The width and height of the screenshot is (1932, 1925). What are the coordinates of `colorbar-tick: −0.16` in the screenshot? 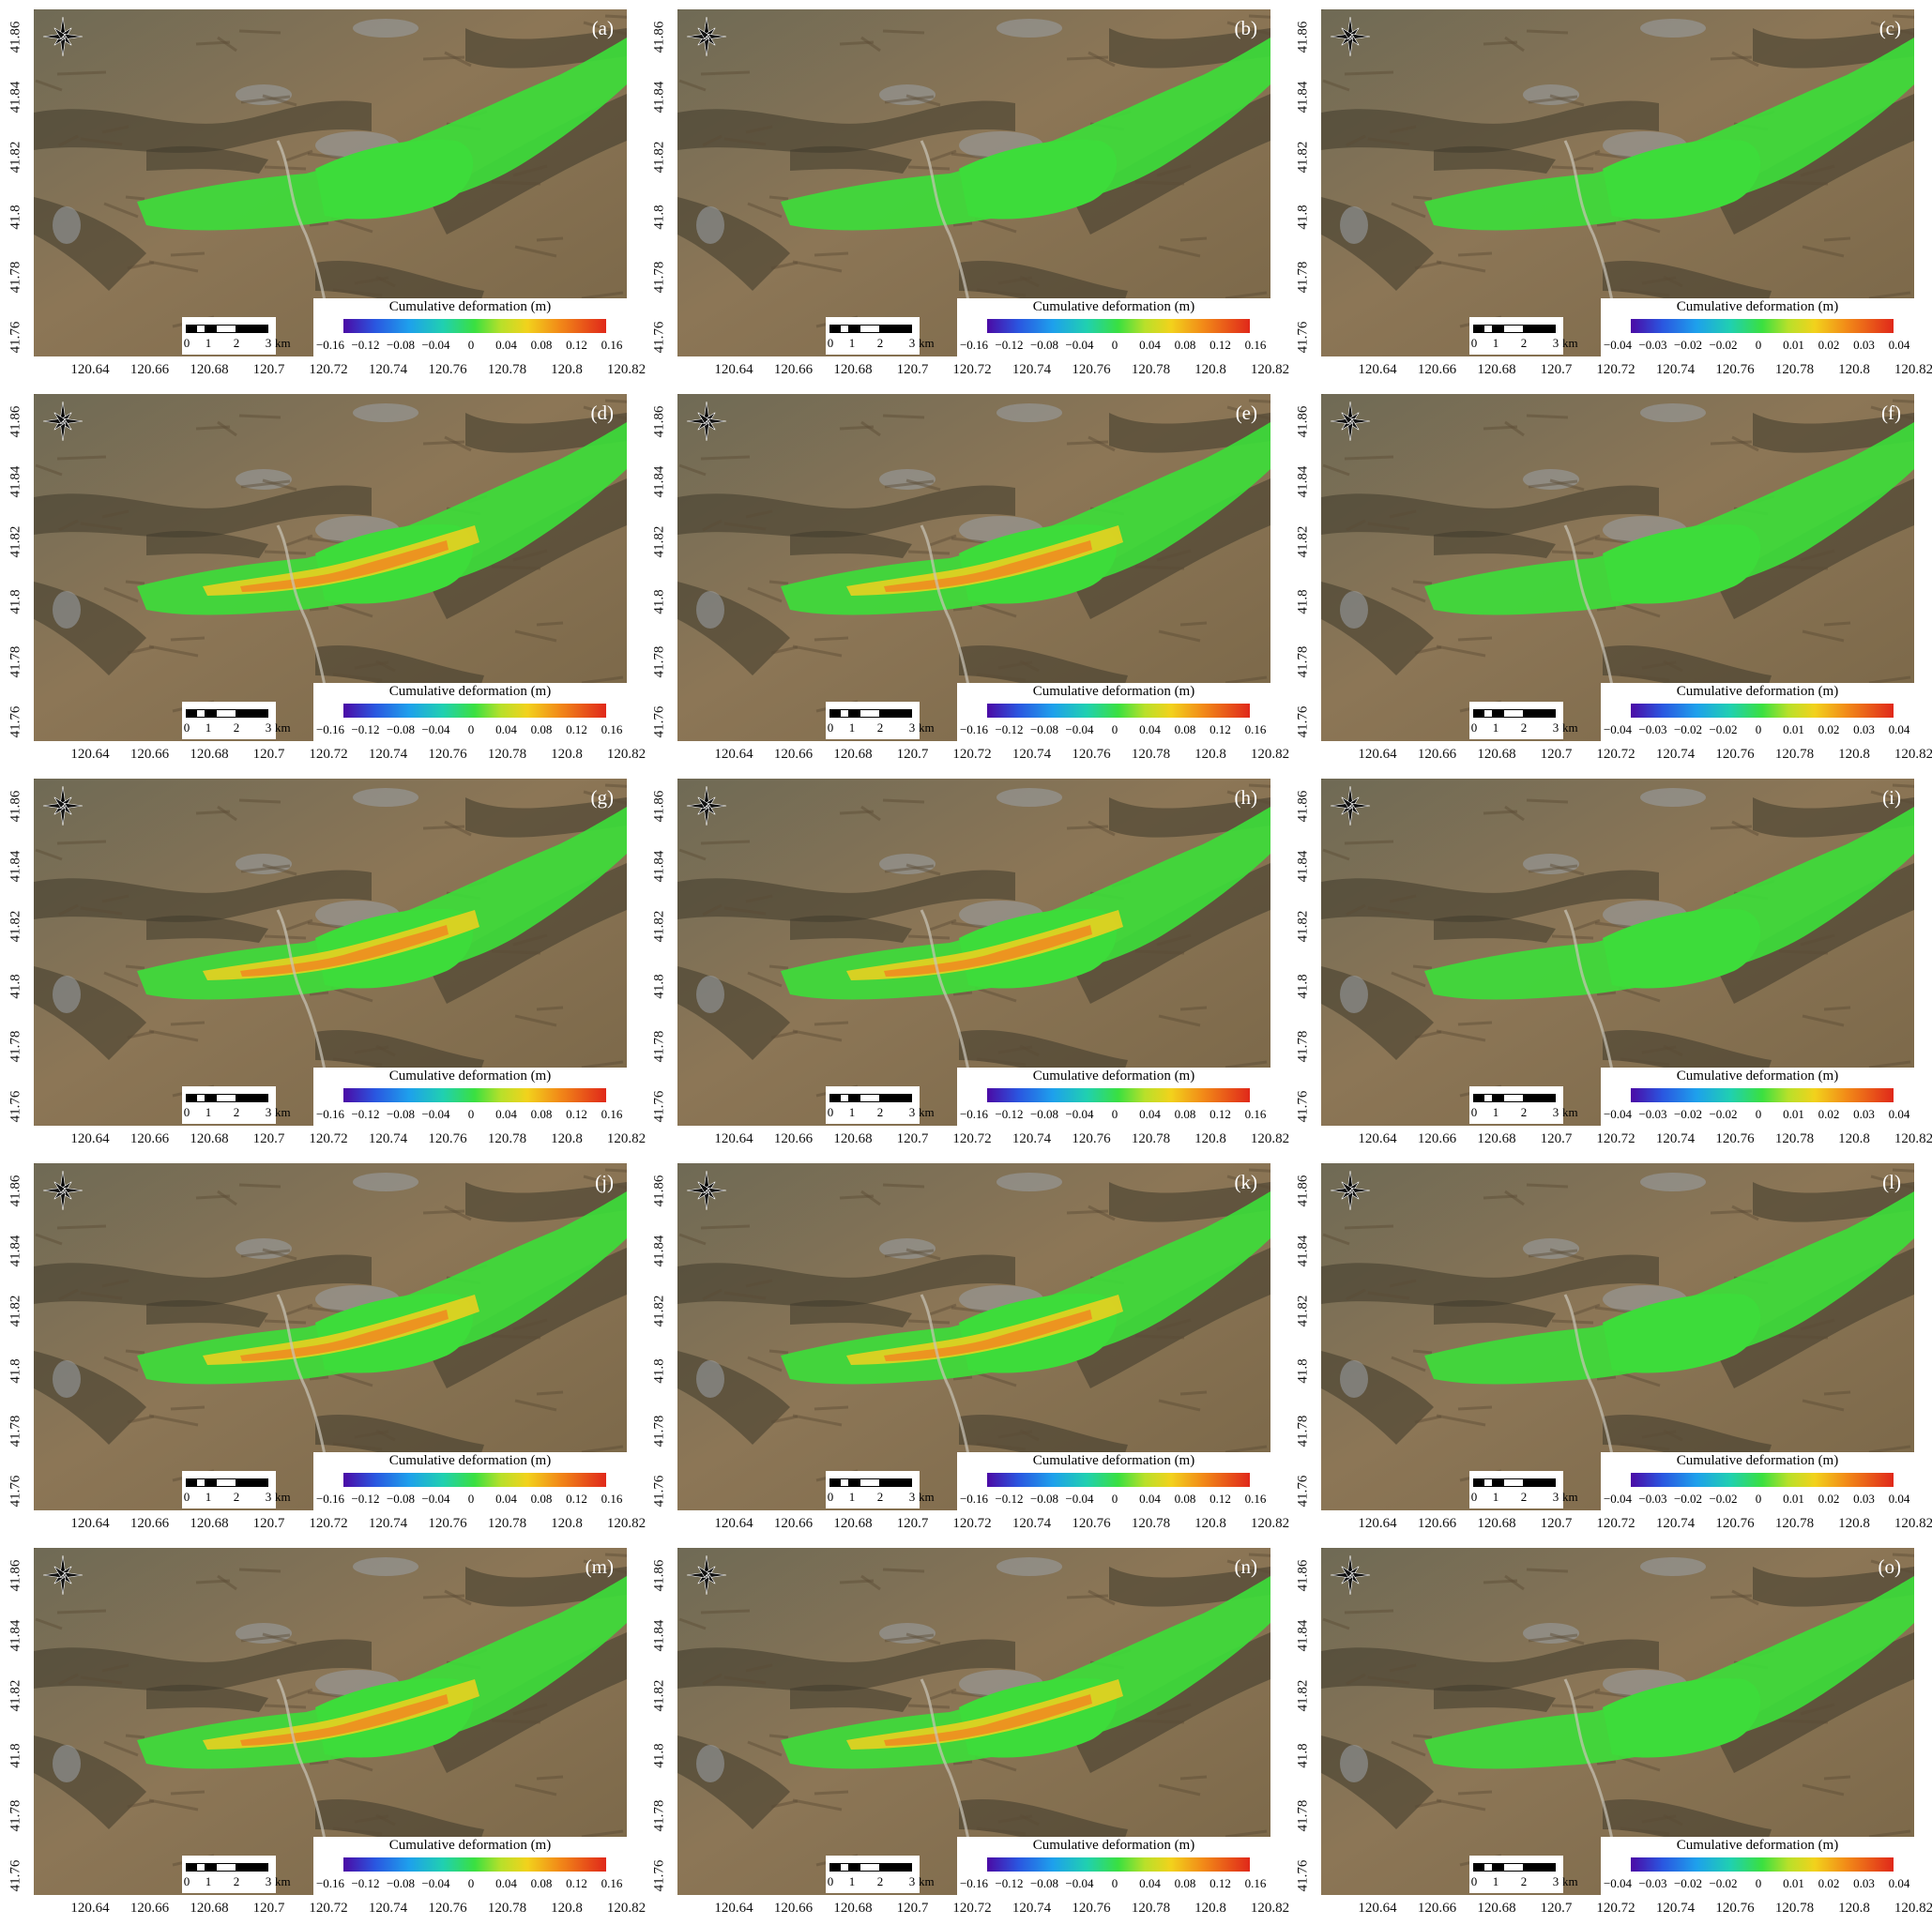 It's located at (974, 345).